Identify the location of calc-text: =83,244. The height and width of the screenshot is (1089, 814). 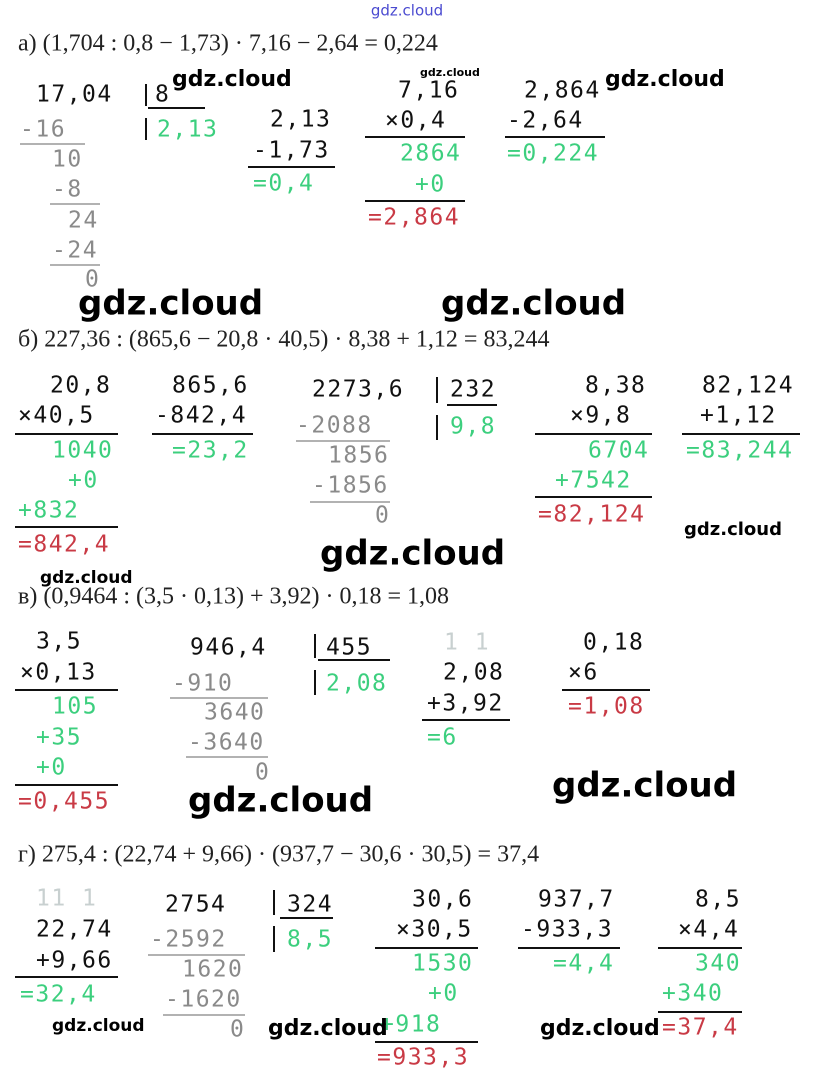
(739, 451).